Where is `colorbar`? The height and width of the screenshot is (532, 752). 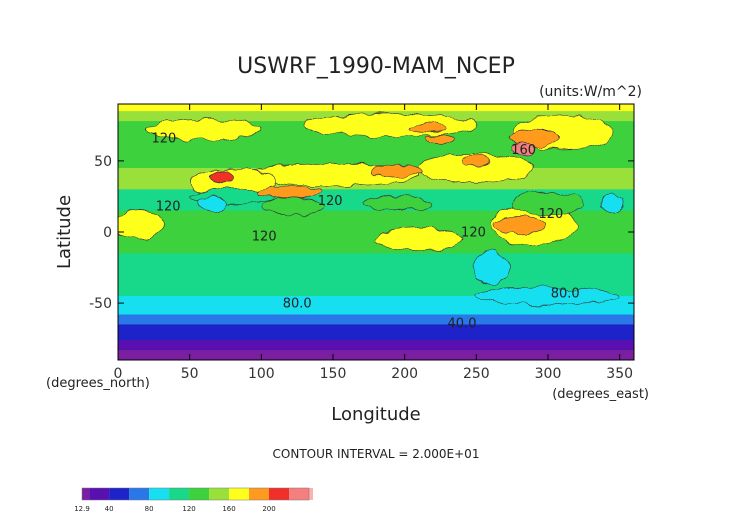
colorbar is located at coordinates (197, 494).